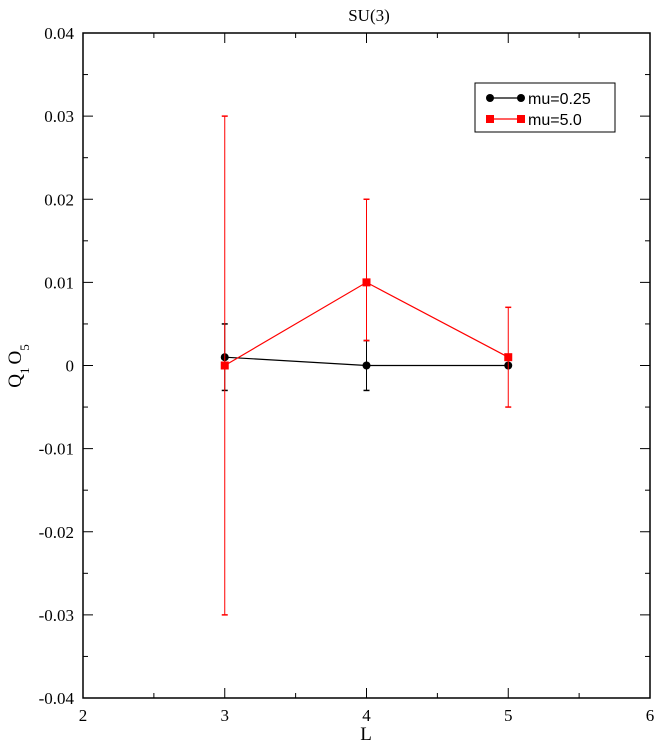 This screenshot has width=654, height=743. What do you see at coordinates (24, 371) in the screenshot?
I see `y-axis-label-sub1: 1` at bounding box center [24, 371].